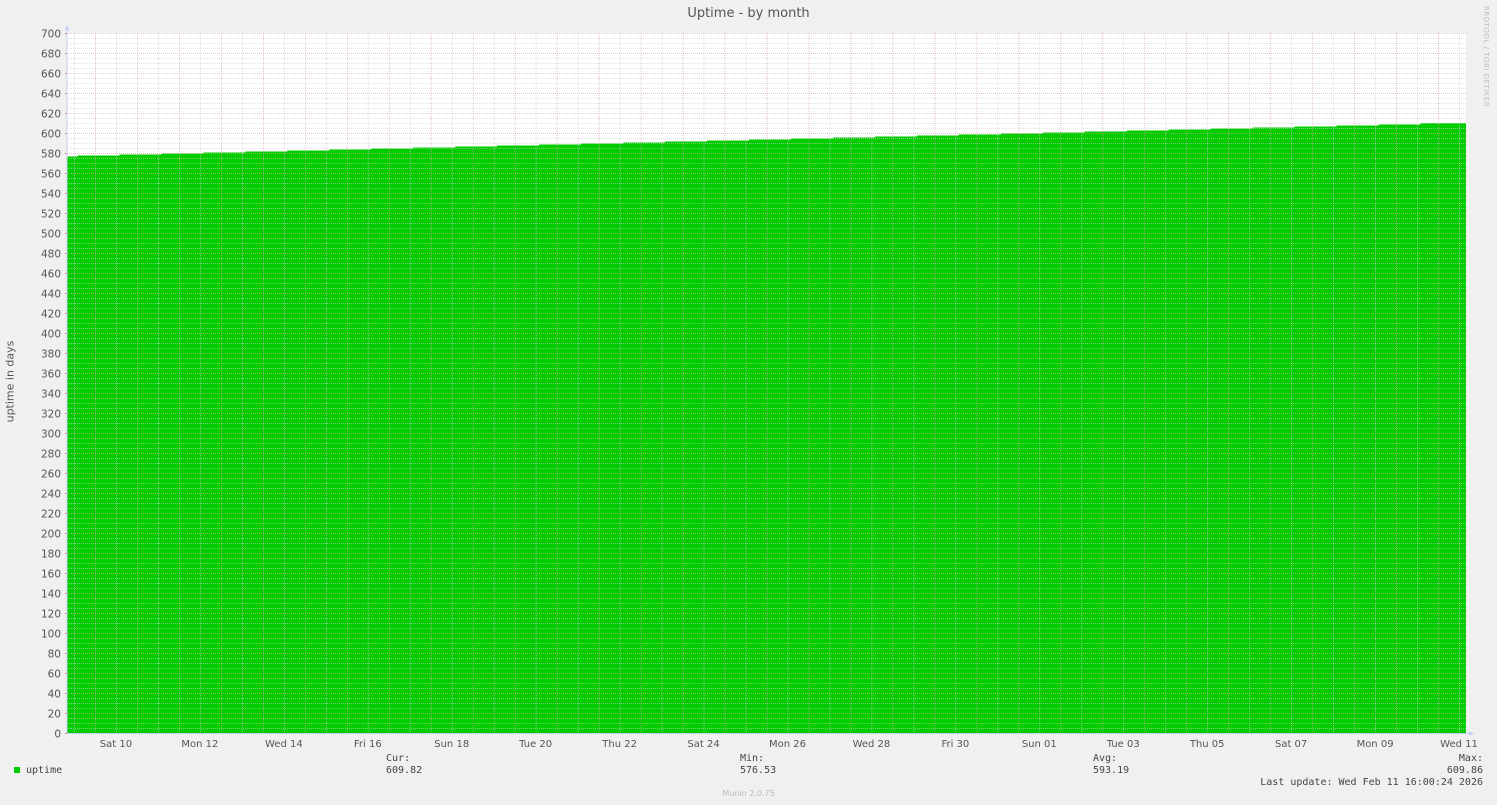 The image size is (1497, 805). I want to click on y-tick-label: 180, so click(51, 555).